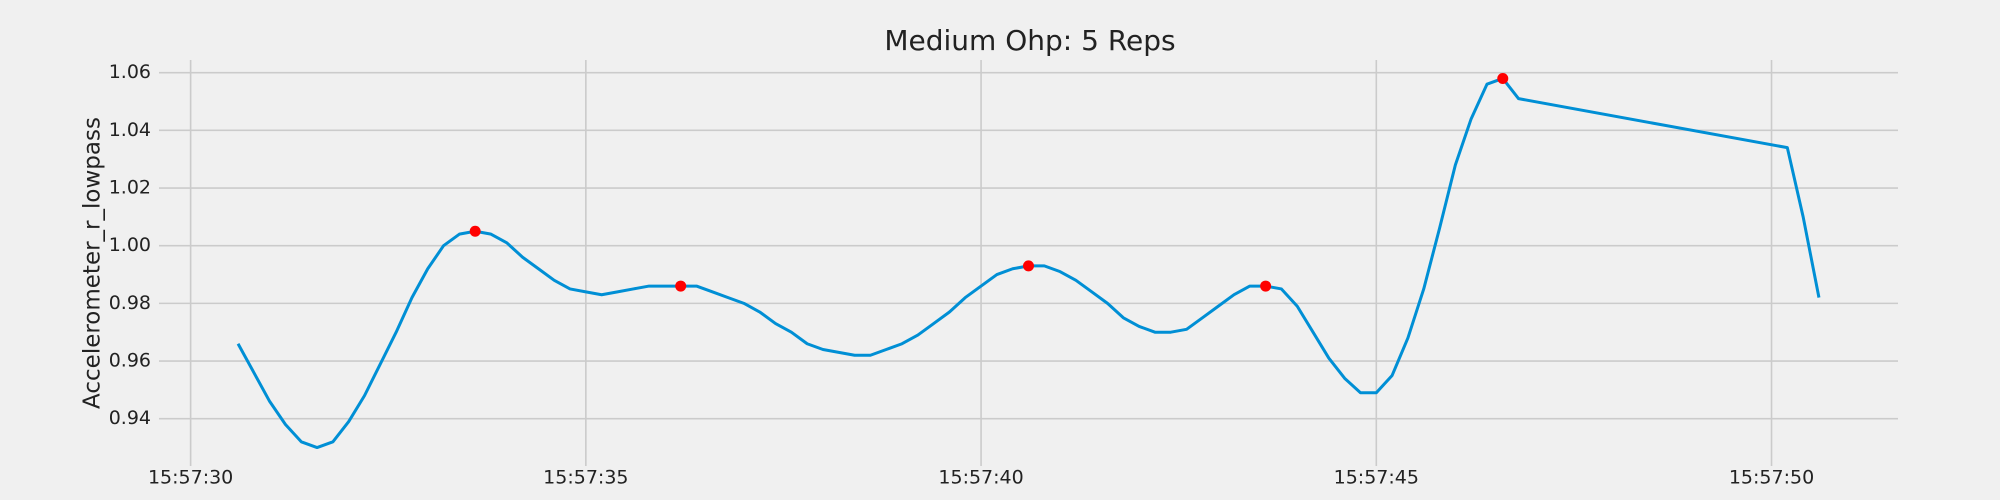 The image size is (2000, 500). What do you see at coordinates (1029, 40) in the screenshot?
I see `chart-title: Medium Ohp: 5 Reps` at bounding box center [1029, 40].